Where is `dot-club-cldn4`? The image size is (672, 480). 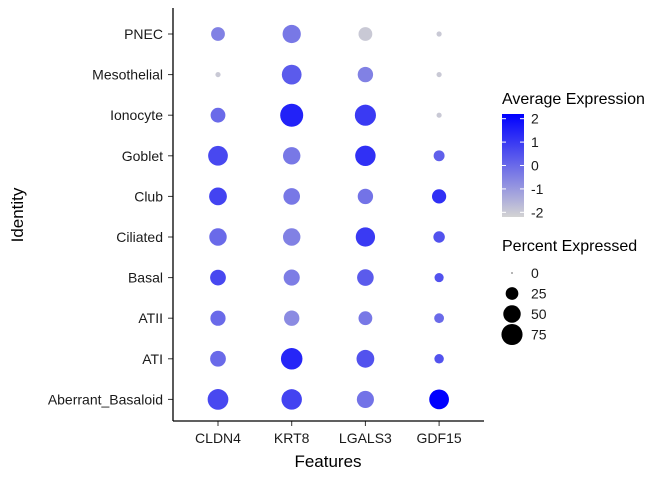
dot-club-cldn4 is located at coordinates (218, 196).